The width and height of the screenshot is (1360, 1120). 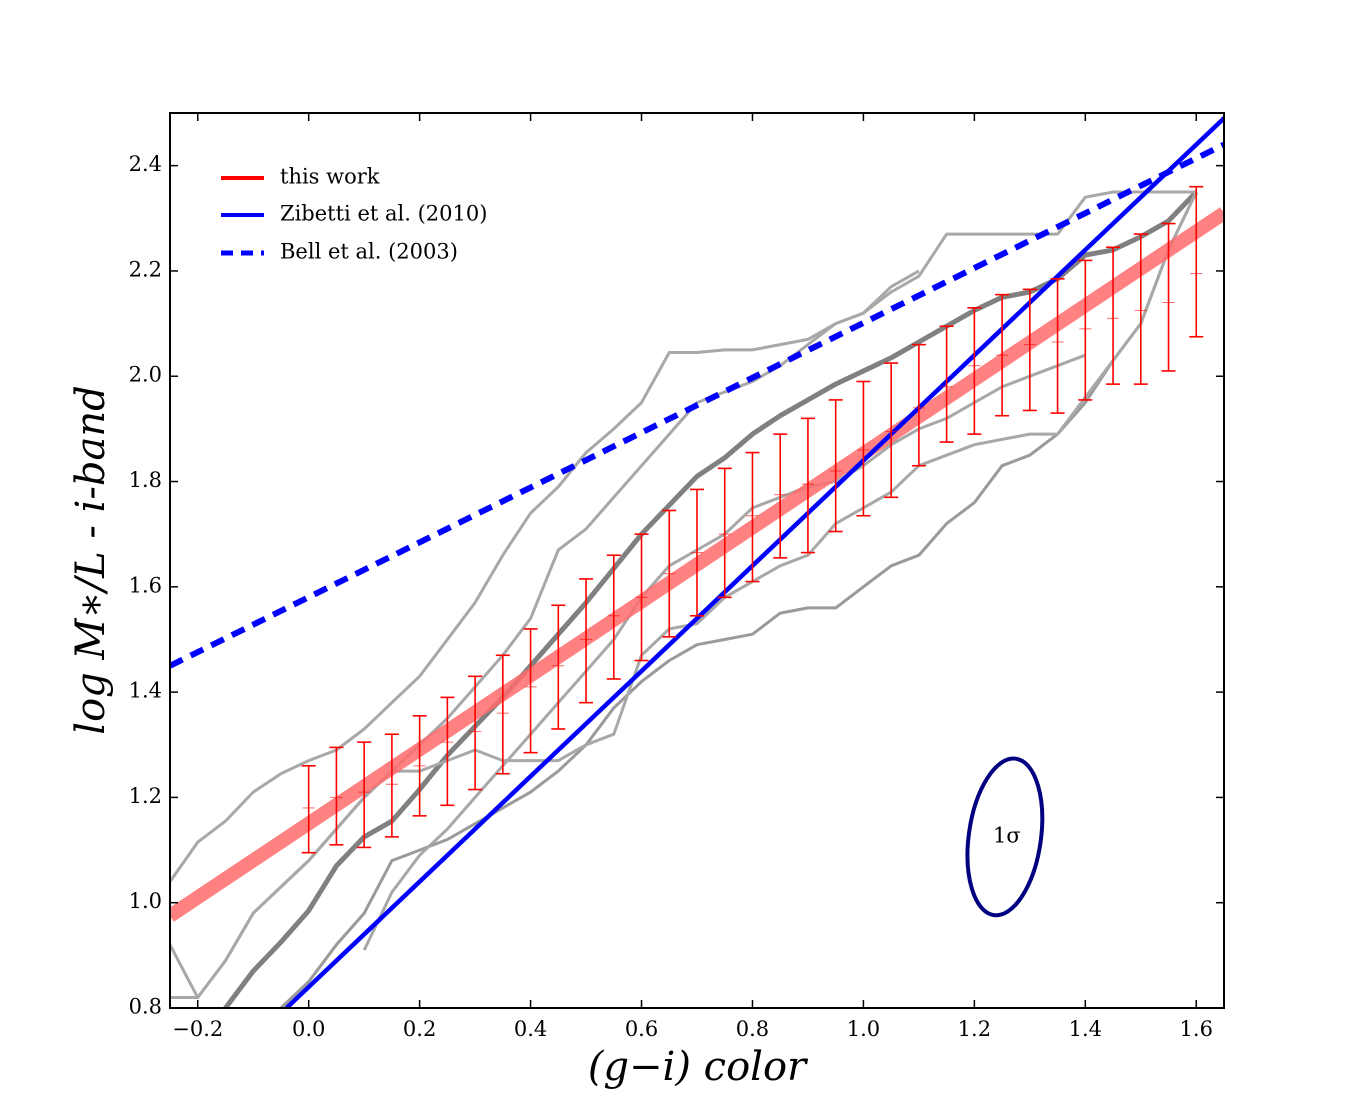 I want to click on y-tick-label: 1.6, so click(x=145, y=585).